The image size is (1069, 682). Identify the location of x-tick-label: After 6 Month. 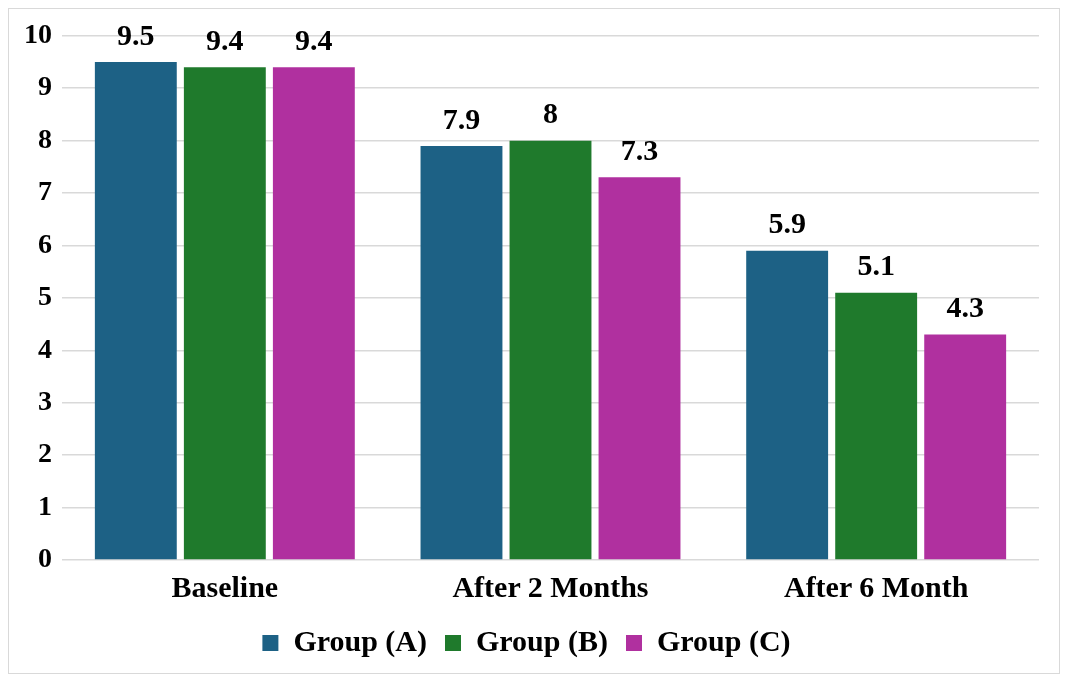
(876, 586).